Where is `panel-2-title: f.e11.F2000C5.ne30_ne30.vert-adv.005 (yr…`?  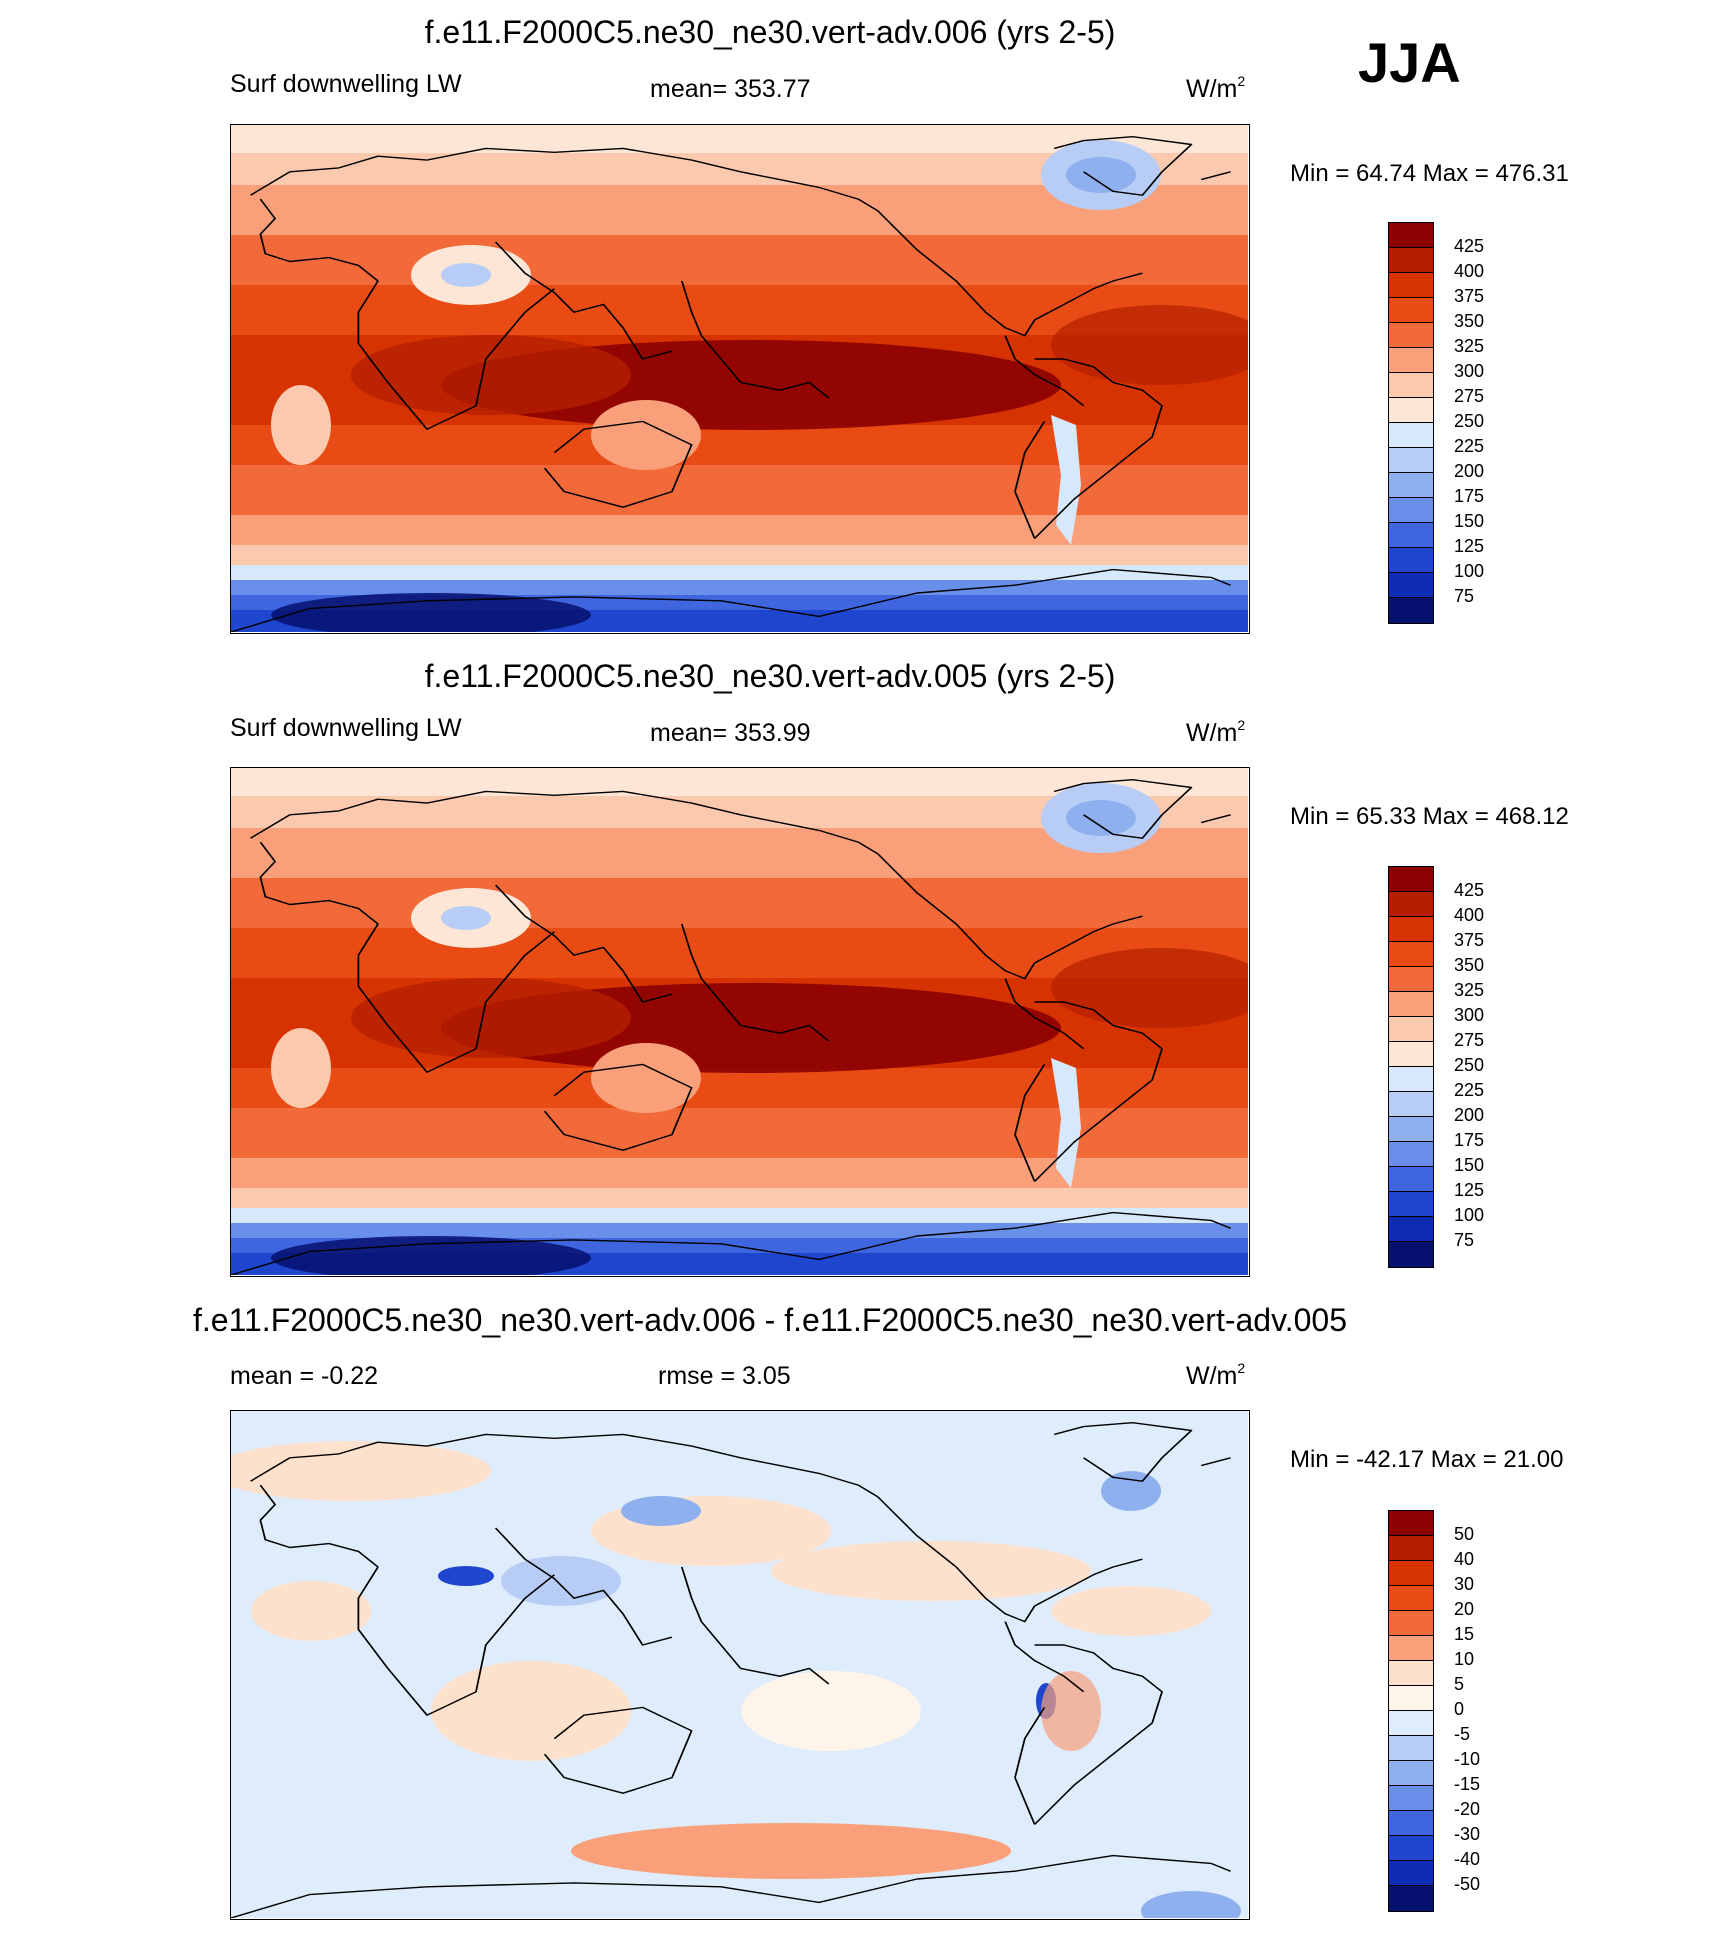 panel-2-title: f.e11.F2000C5.ne30_ne30.vert-adv.005 (yr… is located at coordinates (770, 676).